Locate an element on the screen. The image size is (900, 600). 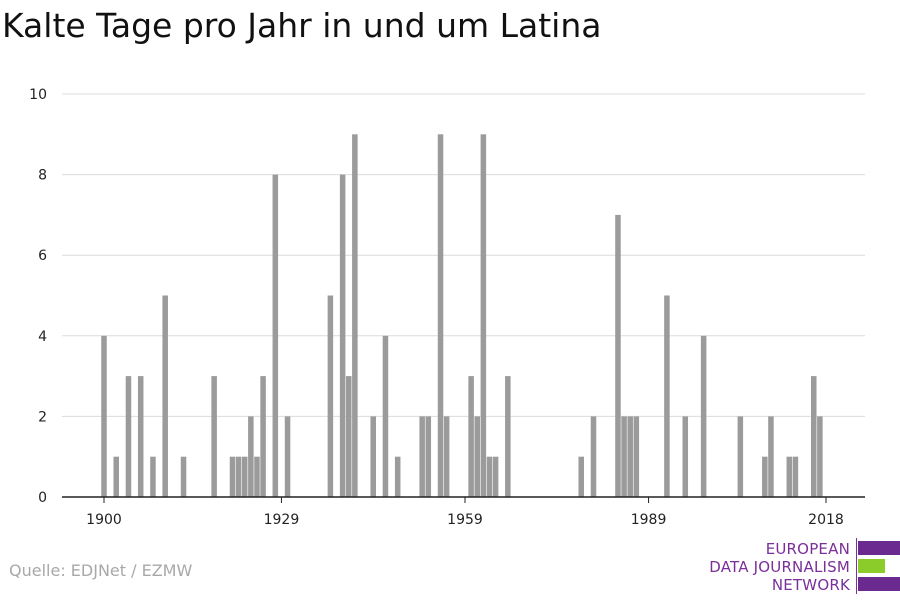
logo-line-1: EUROPEAN is located at coordinates (807, 549).